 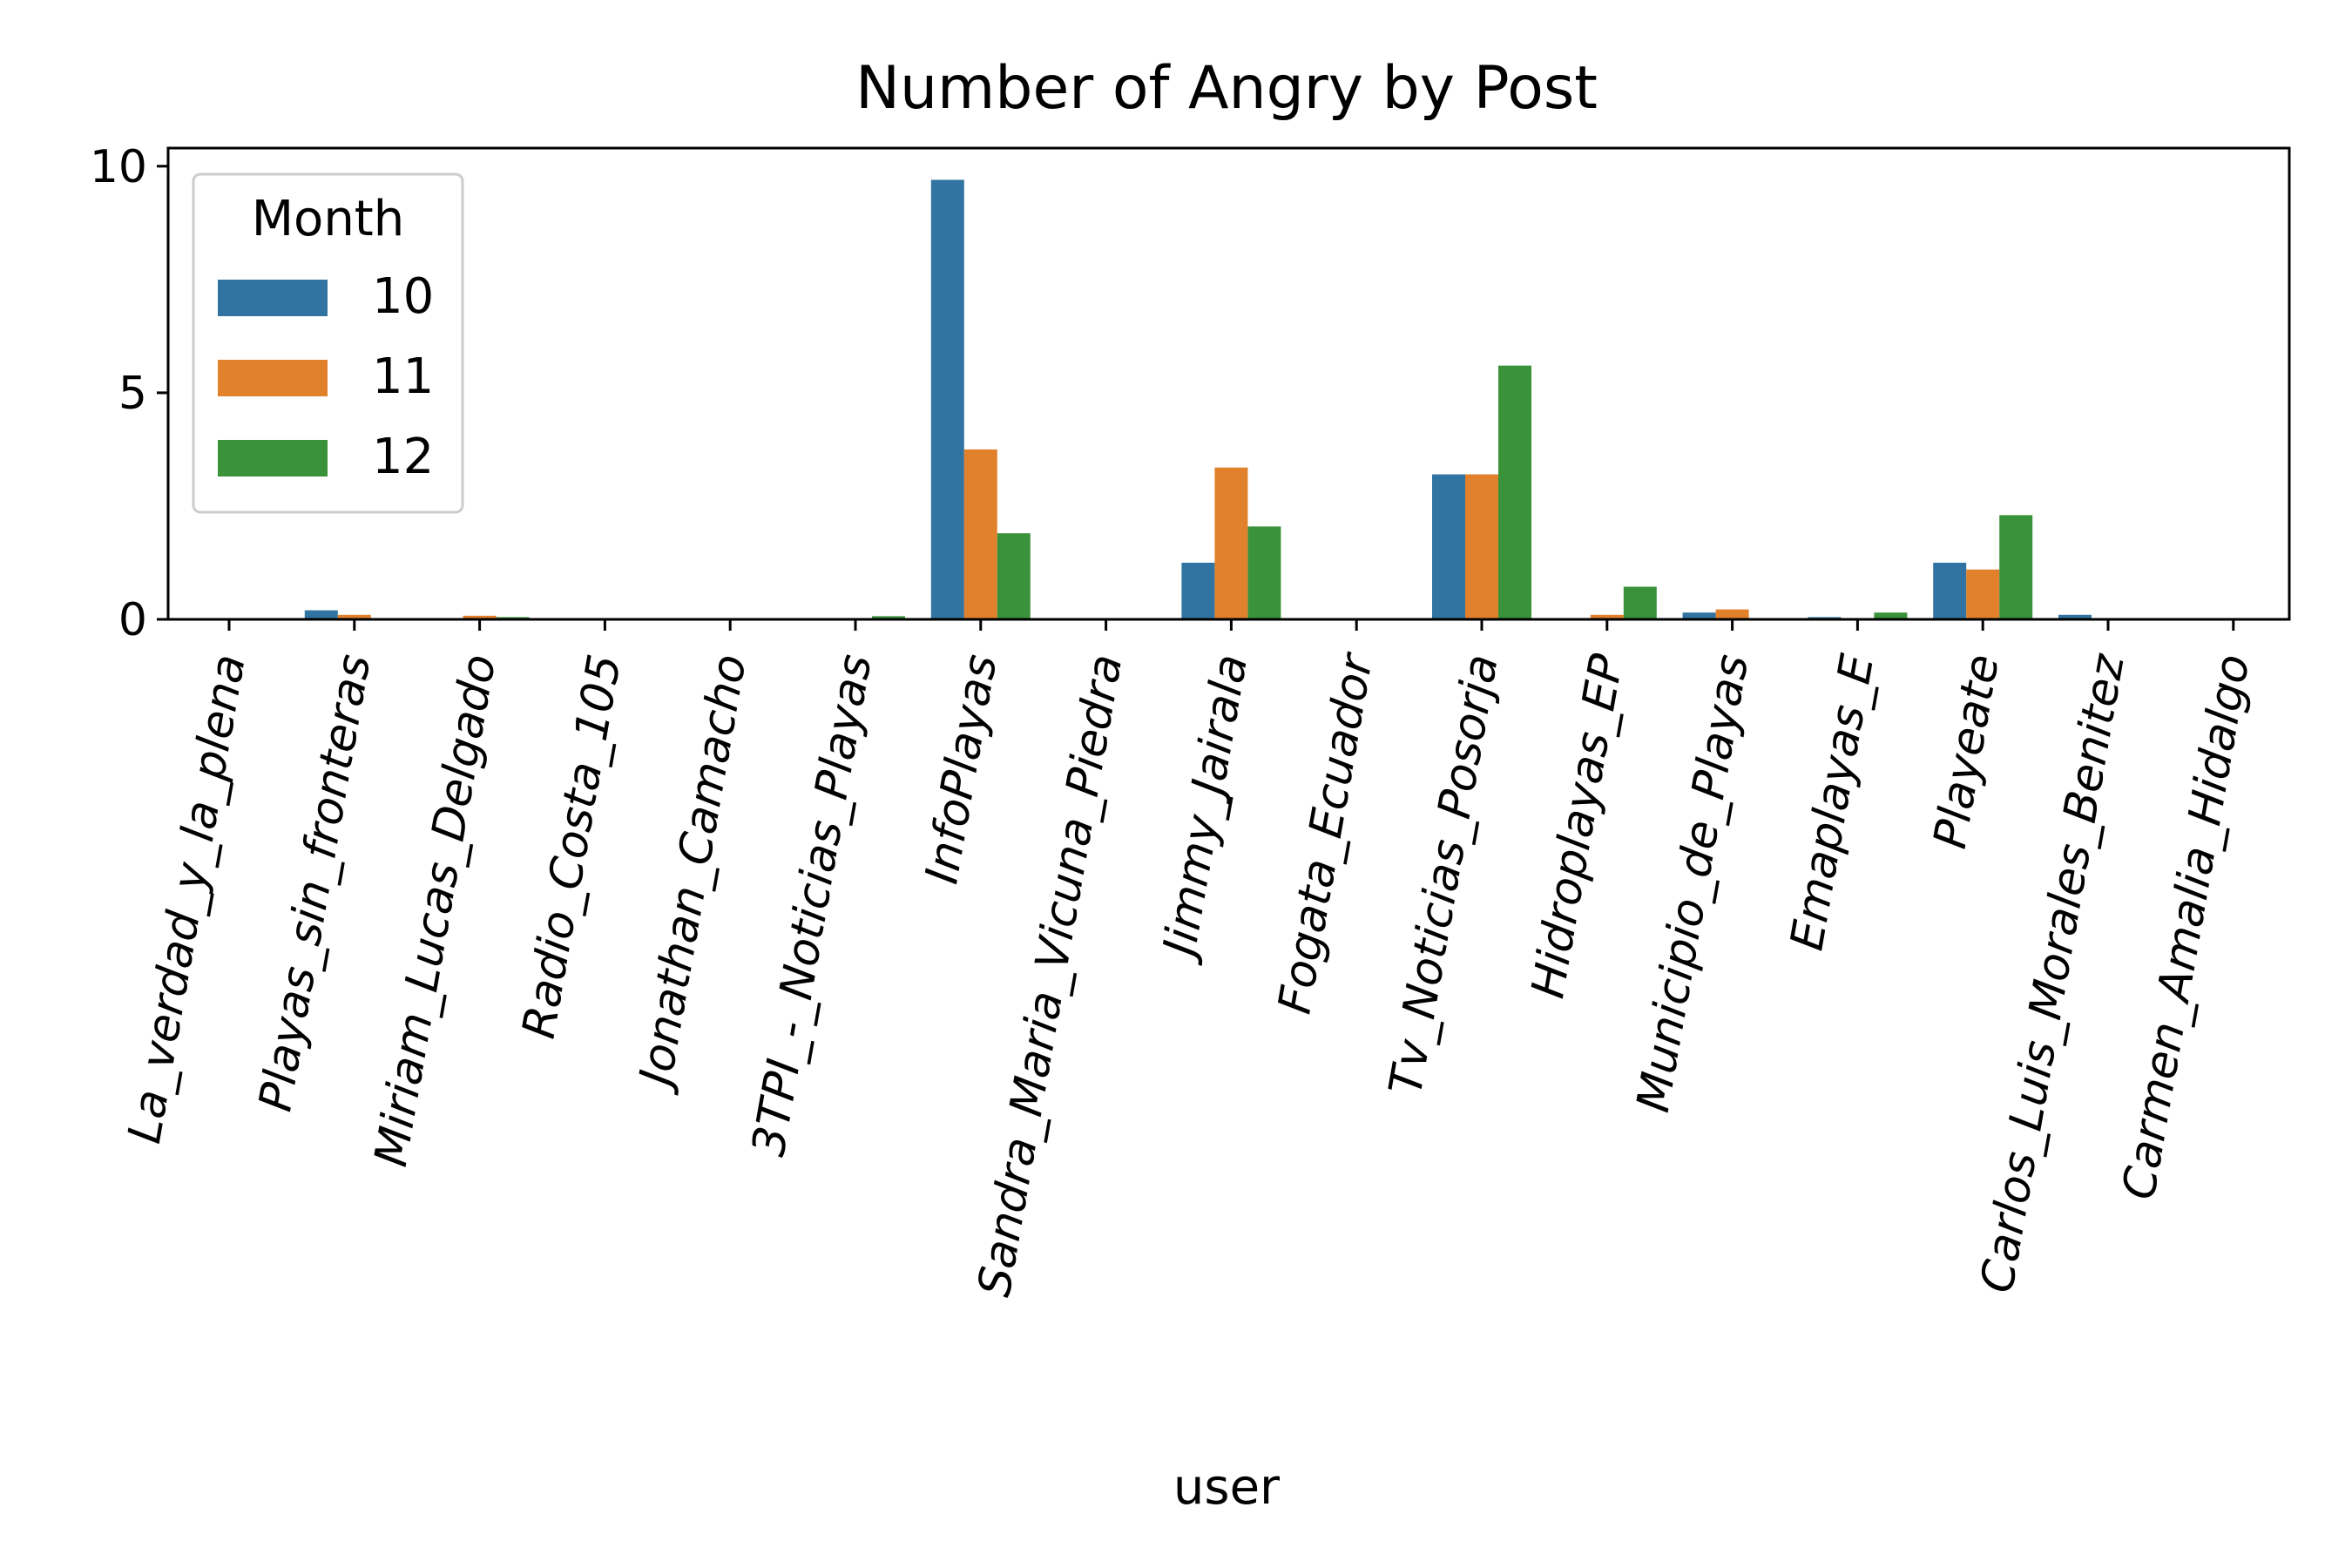 What do you see at coordinates (1967, 752) in the screenshot?
I see `x-tick-label: Playeate` at bounding box center [1967, 752].